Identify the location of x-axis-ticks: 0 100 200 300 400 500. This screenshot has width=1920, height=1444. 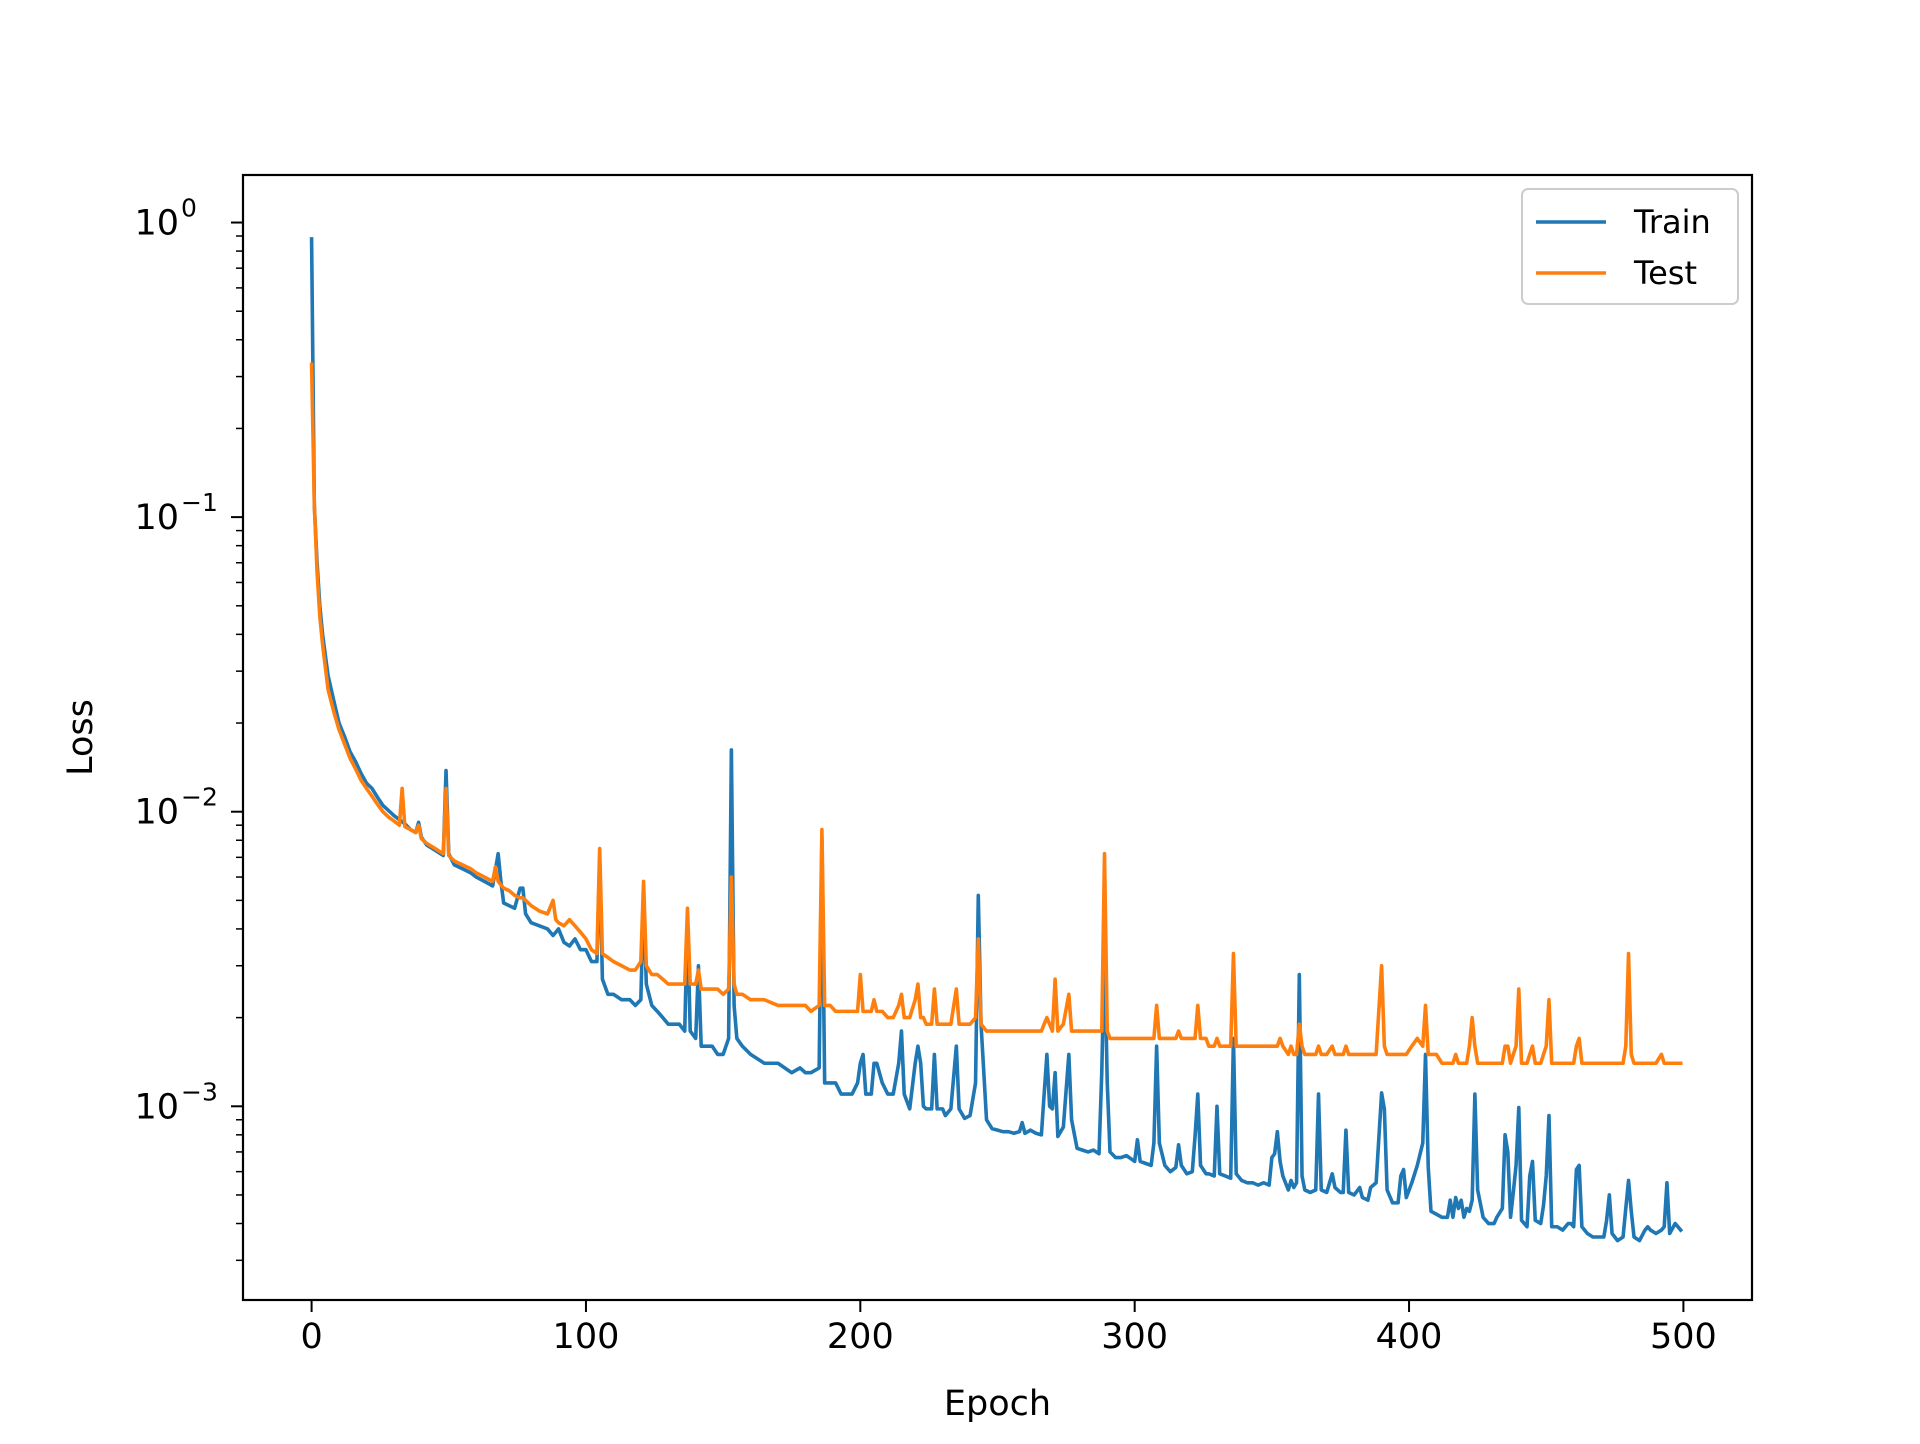
(1008, 1328).